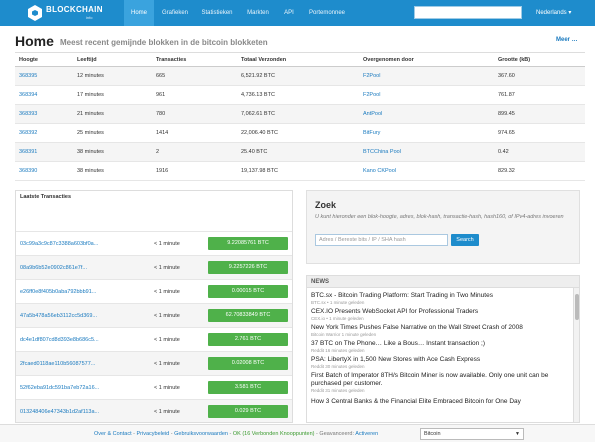  What do you see at coordinates (259, 171) in the screenshot?
I see `block-total-sent: 19,137.98 BTC` at bounding box center [259, 171].